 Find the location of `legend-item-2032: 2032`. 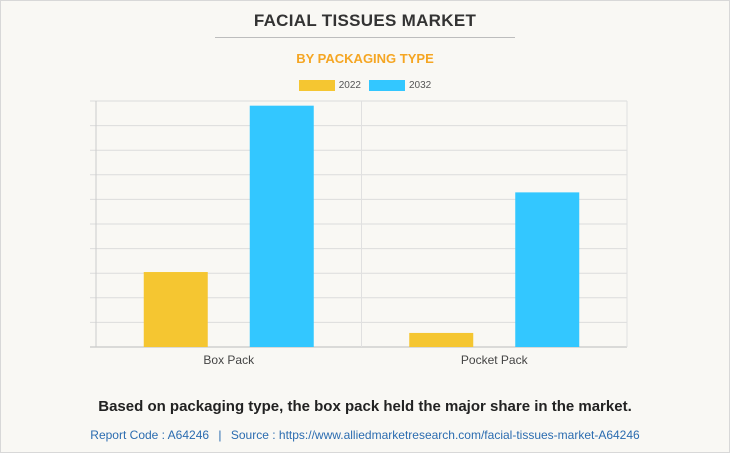

legend-item-2032: 2032 is located at coordinates (400, 85).